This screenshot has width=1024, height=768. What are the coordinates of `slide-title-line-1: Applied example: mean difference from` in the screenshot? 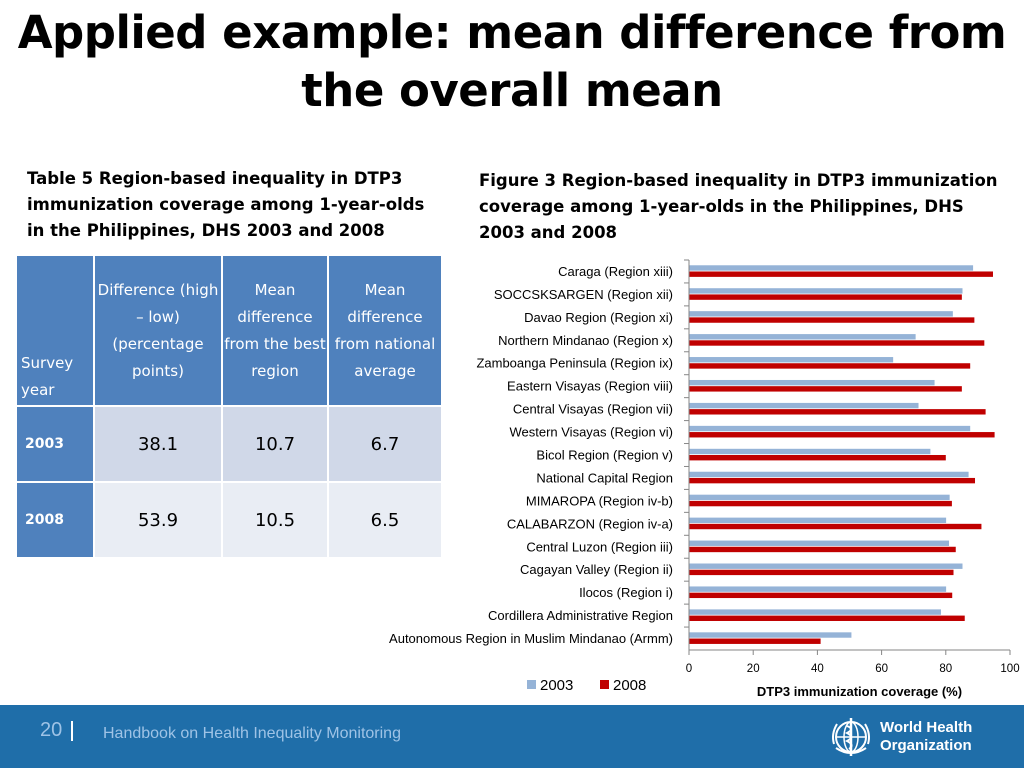 It's located at (512, 32).